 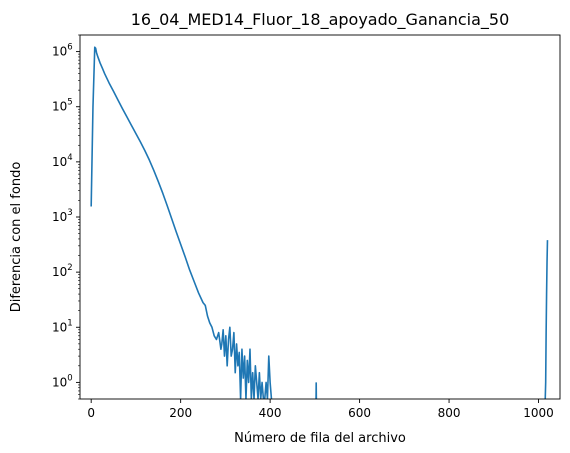 I want to click on series-tail, so click(x=546, y=319).